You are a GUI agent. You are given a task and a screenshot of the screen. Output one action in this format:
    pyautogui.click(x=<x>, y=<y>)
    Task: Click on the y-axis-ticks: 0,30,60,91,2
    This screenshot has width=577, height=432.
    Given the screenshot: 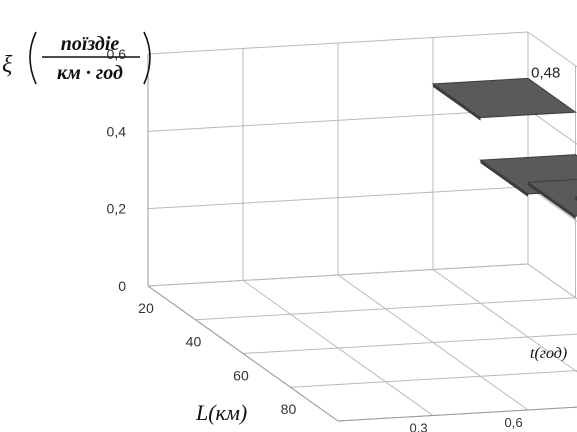 What is the action you would take?
    pyautogui.click(x=466, y=423)
    